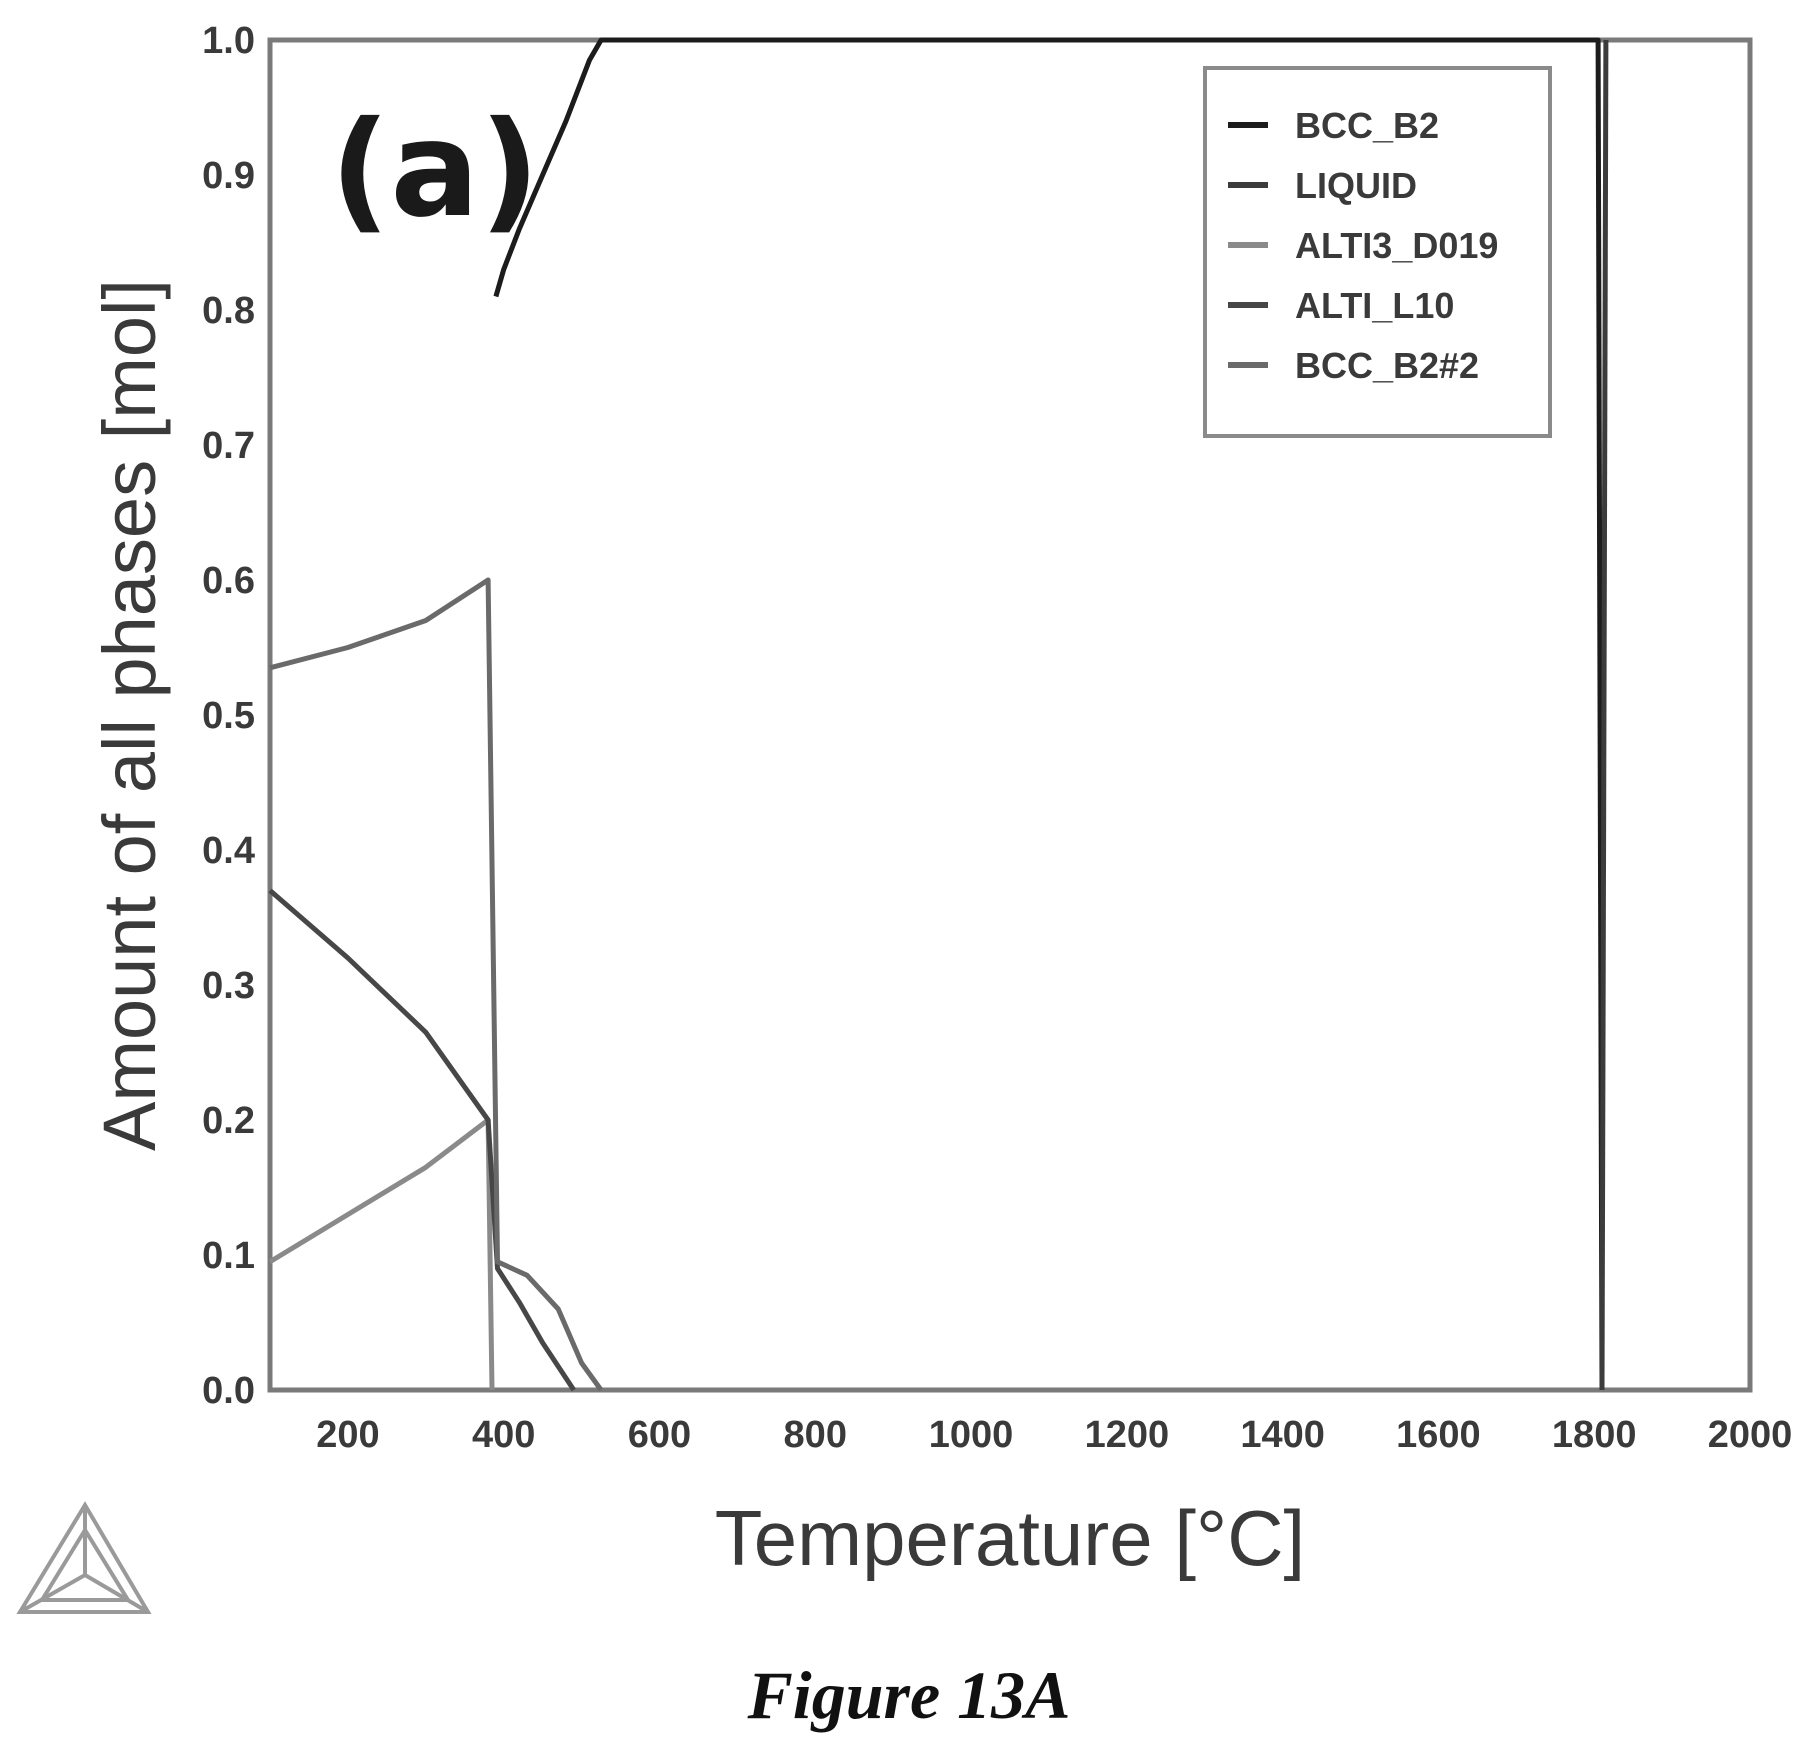 This screenshot has height=1750, width=1818. Describe the element at coordinates (503, 1435) in the screenshot. I see `x-tick-label: 400` at that location.